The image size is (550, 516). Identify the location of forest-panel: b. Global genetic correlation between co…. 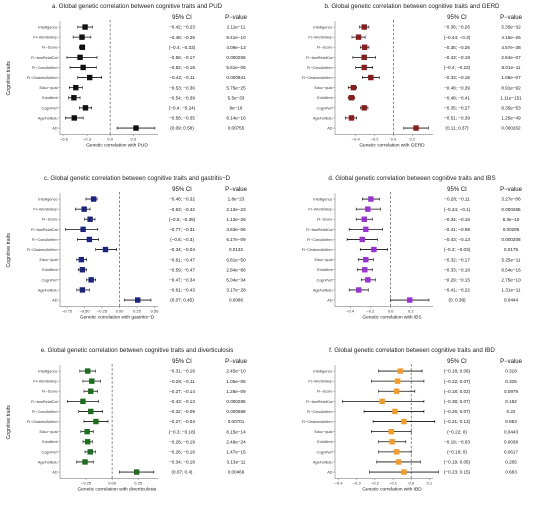
(412, 76).